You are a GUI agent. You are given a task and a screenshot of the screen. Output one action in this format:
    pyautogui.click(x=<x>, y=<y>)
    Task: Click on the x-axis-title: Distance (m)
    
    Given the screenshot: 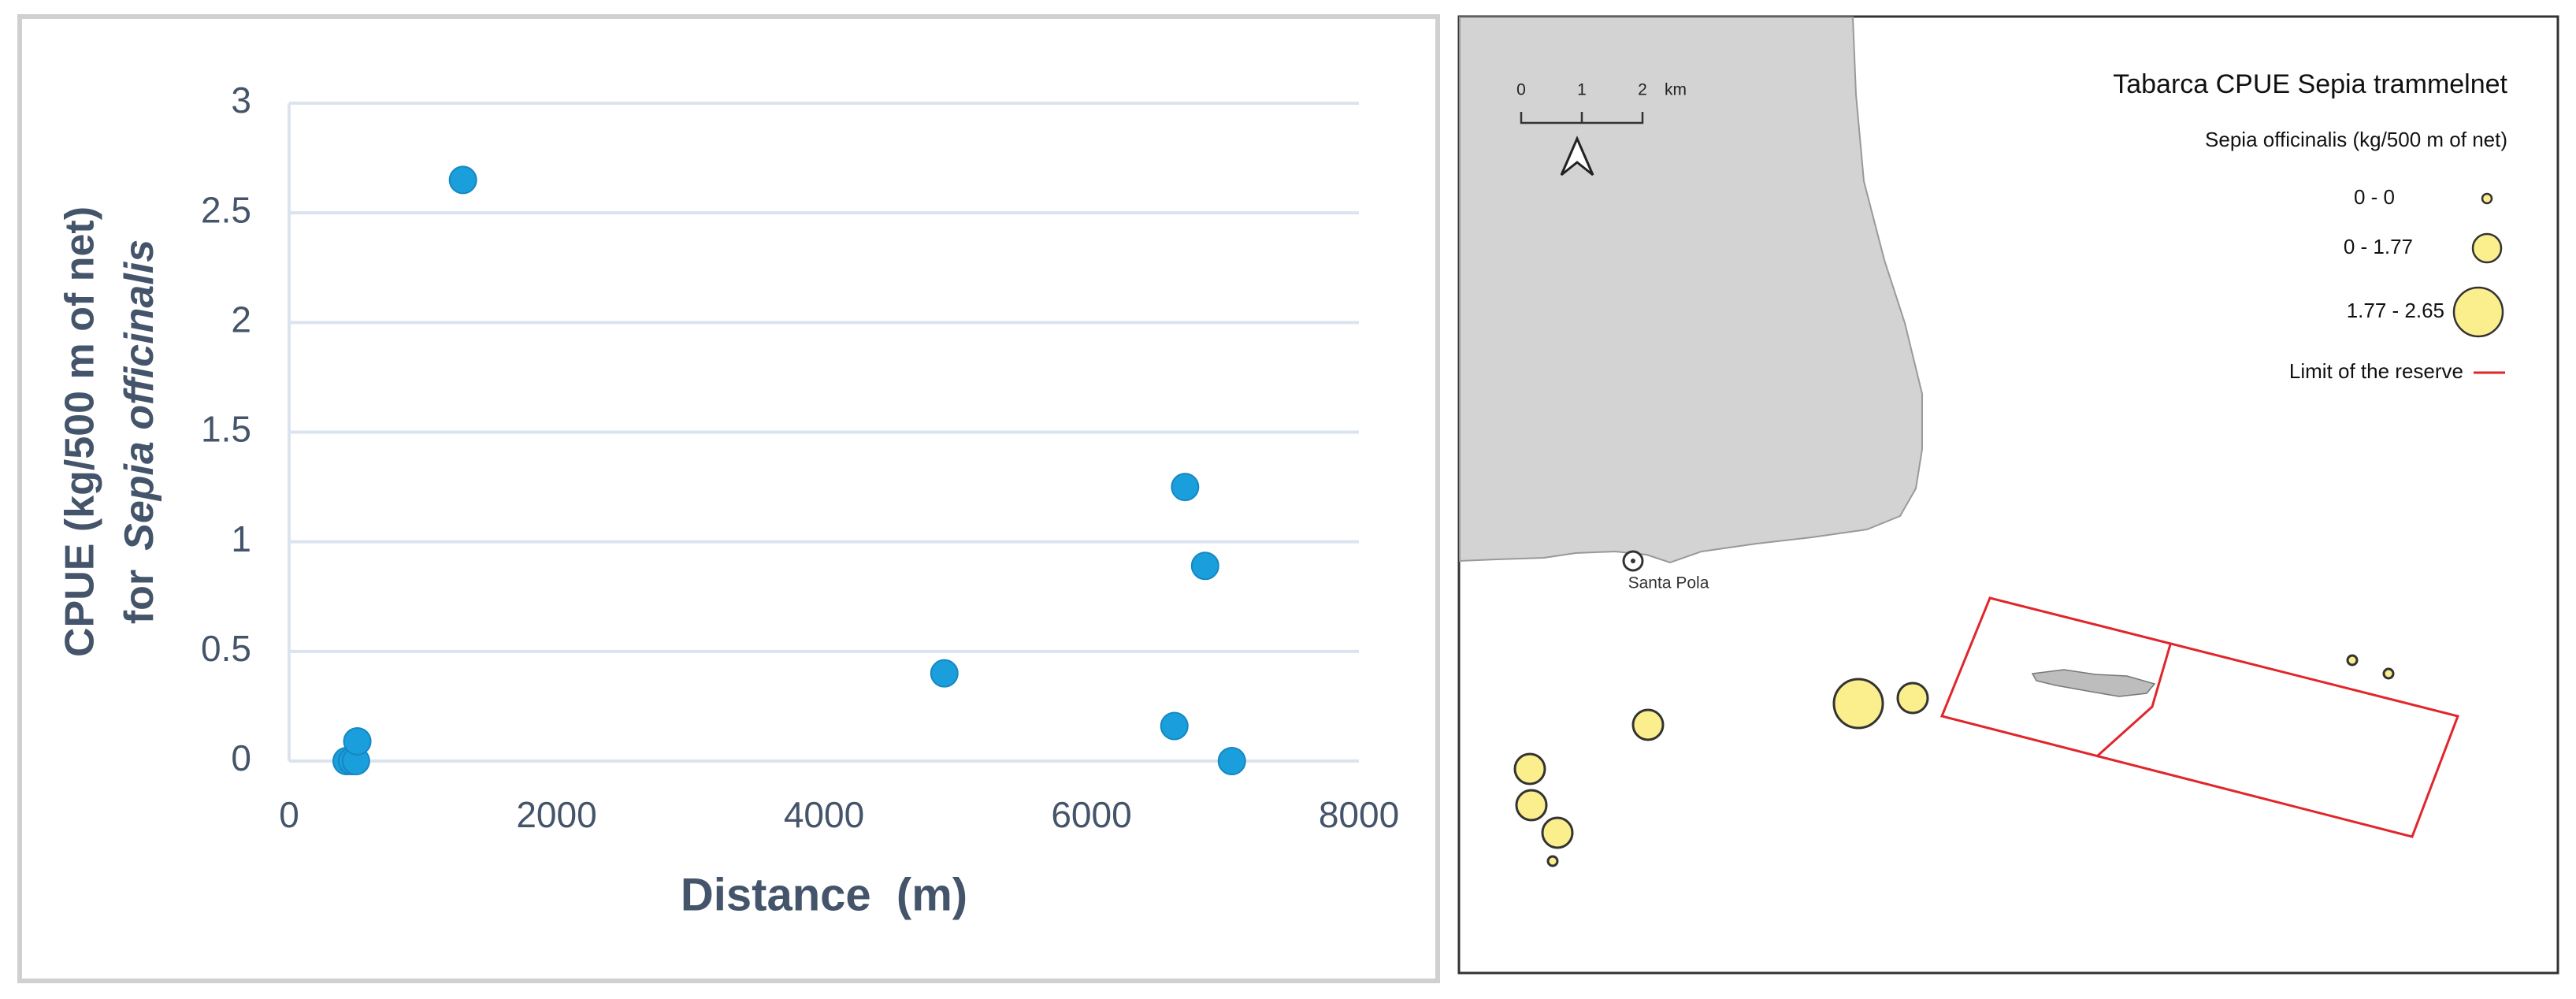 What is the action you would take?
    pyautogui.click(x=824, y=894)
    